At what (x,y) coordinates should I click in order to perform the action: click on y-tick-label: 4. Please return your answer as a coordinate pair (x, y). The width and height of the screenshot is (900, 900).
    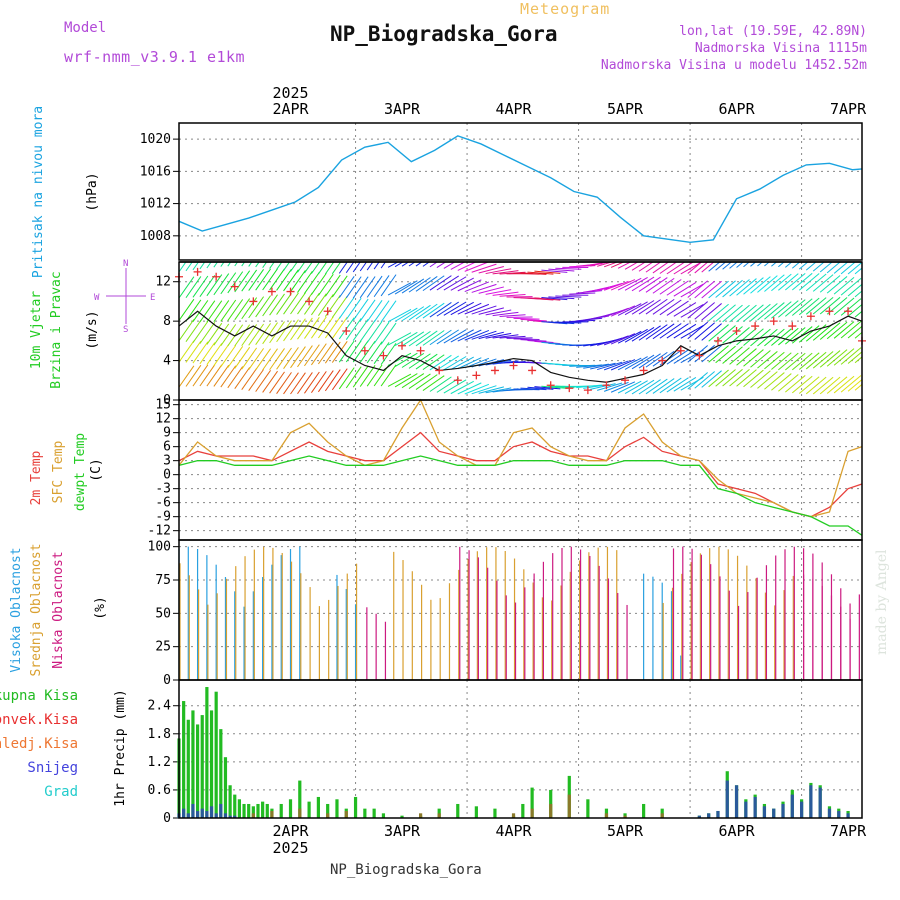
    Looking at the image, I should click on (167, 361).